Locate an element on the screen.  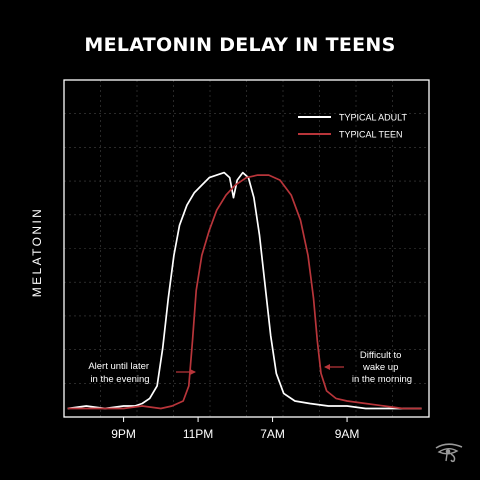
chart-legend: TYPICAL ADULT TYPICAL TEEN is located at coordinates (353, 126).